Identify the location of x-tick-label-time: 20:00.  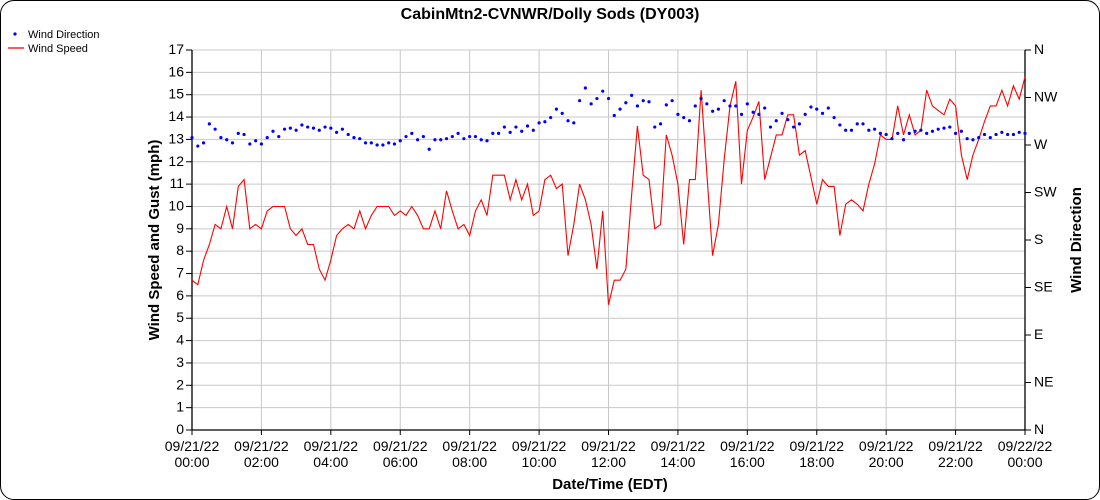
(886, 462).